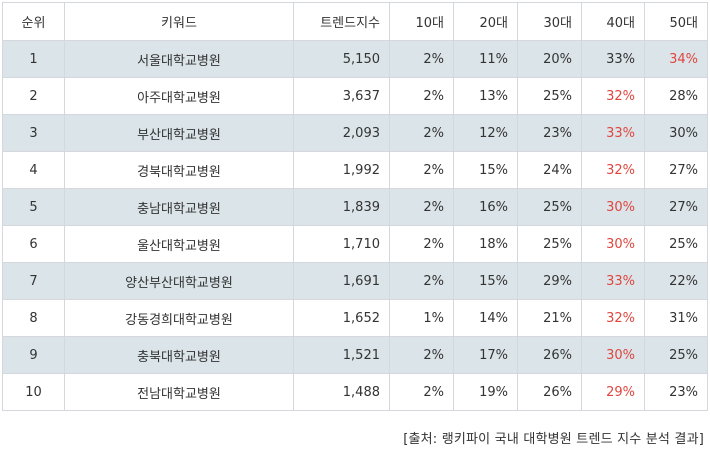 Image resolution: width=710 pixels, height=452 pixels. What do you see at coordinates (341, 21) in the screenshot?
I see `header-trend-index: 트렌드지수` at bounding box center [341, 21].